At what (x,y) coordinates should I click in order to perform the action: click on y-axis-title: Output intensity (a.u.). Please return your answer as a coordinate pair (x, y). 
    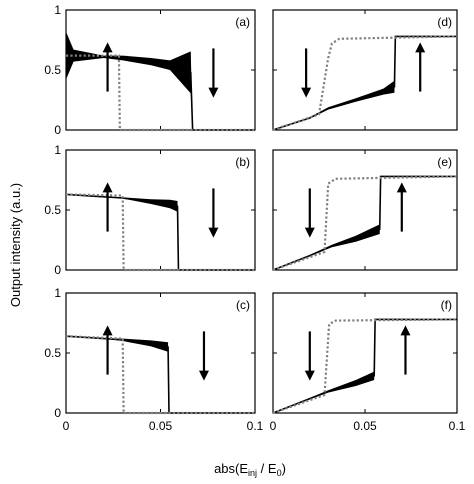
    Looking at the image, I should click on (15, 245).